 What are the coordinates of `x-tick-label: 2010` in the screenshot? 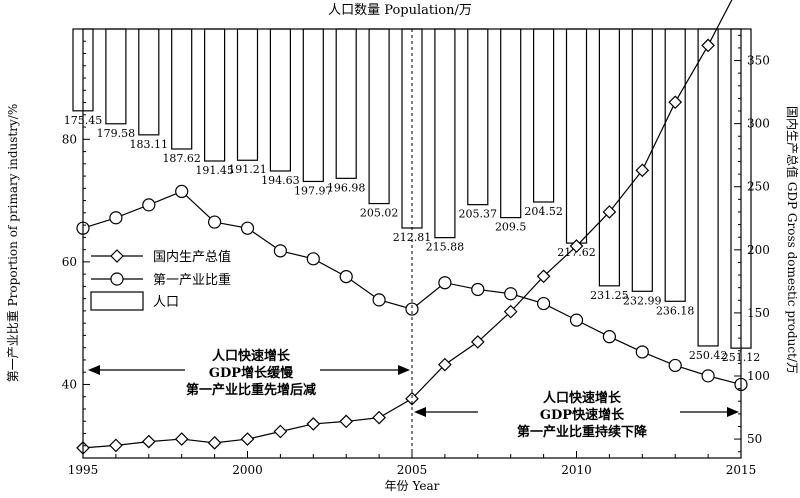 It's located at (576, 470).